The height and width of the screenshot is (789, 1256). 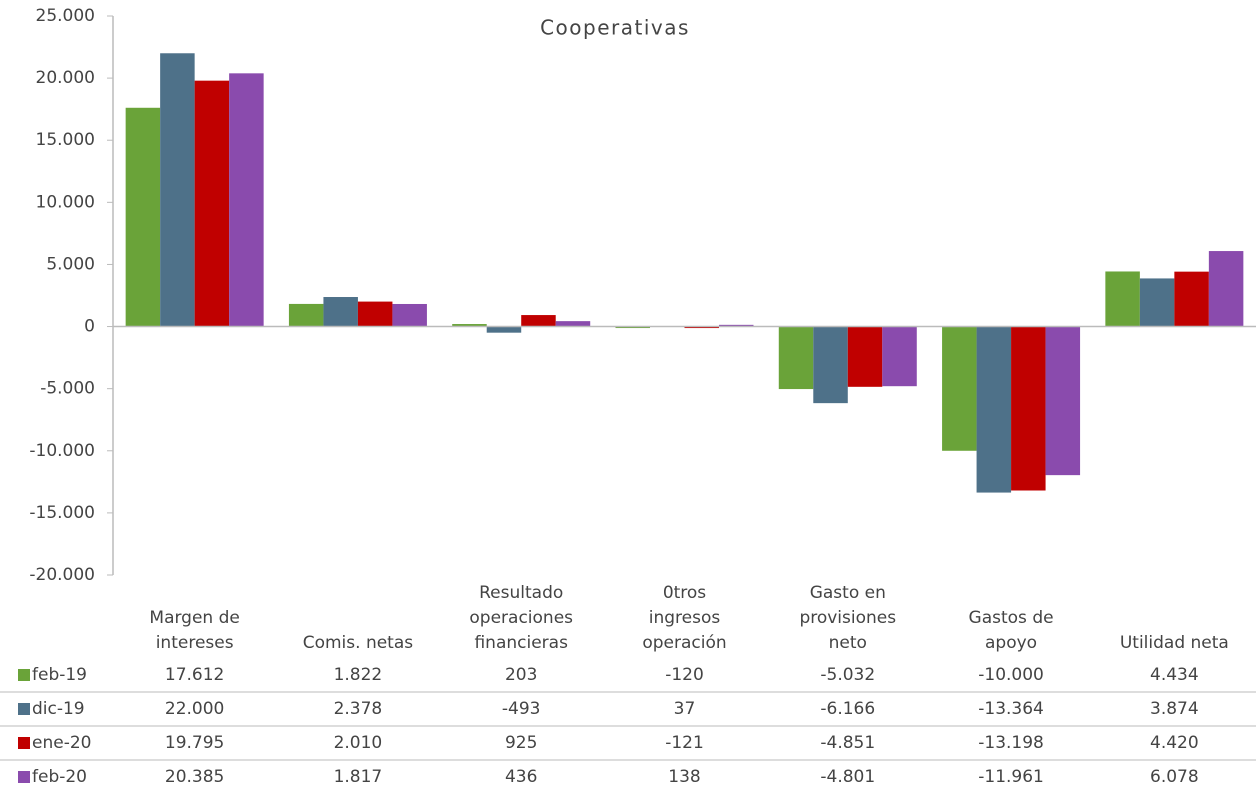 I want to click on x-tick-label: Margen de intereses, so click(x=194, y=630).